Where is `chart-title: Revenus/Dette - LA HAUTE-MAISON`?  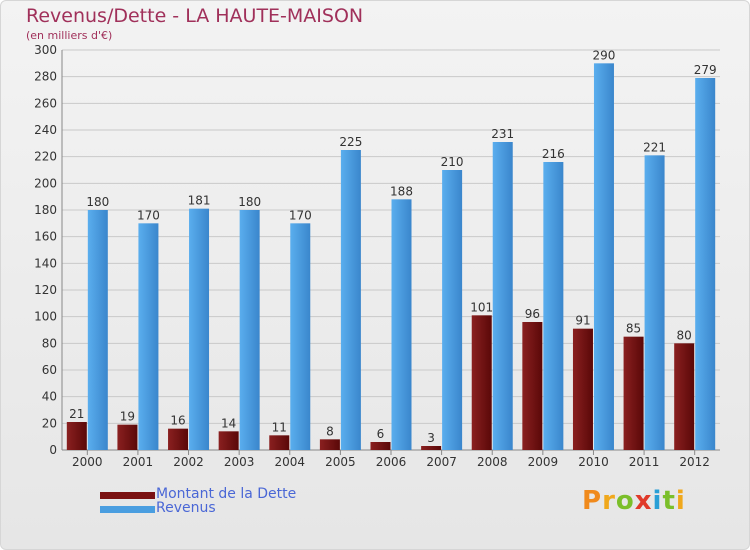
chart-title: Revenus/Dette - LA HAUTE-MAISON is located at coordinates (195, 16).